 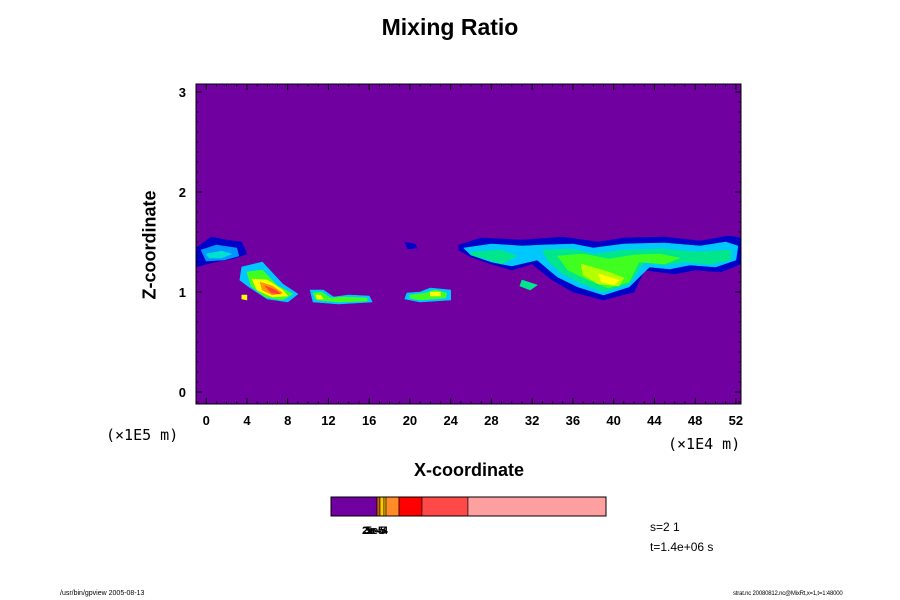 What do you see at coordinates (102, 593) in the screenshot?
I see `footer-command: /usr/bin/gpview 2005-08-13` at bounding box center [102, 593].